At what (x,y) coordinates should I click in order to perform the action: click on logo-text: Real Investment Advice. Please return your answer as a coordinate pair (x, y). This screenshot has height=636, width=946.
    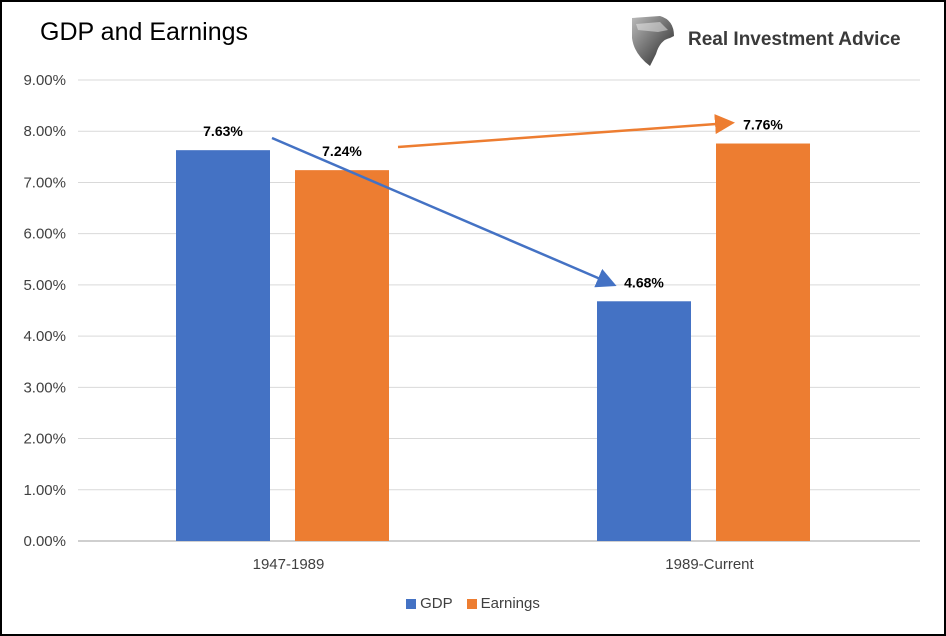
    Looking at the image, I should click on (794, 39).